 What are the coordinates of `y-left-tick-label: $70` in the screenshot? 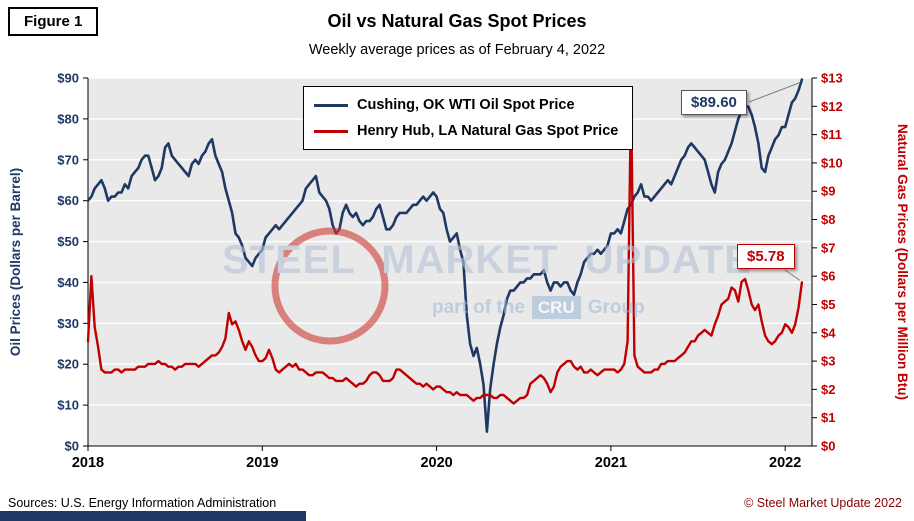 It's located at (68, 159).